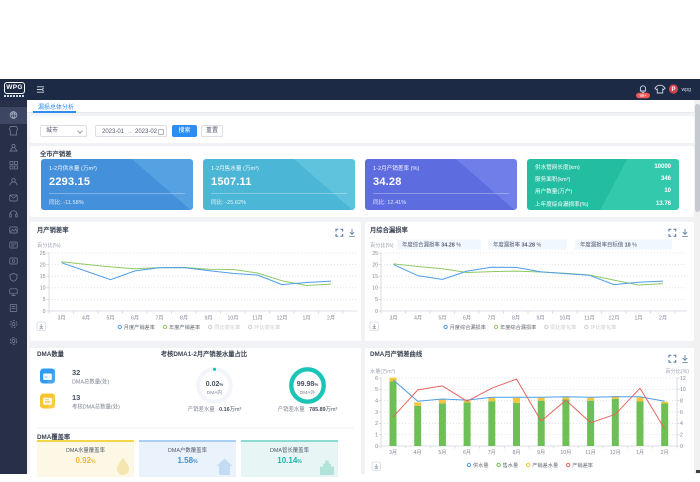  Describe the element at coordinates (204, 353) in the screenshot. I see `svg-text: 考核DMA1-2月产销差水量占比` at that location.